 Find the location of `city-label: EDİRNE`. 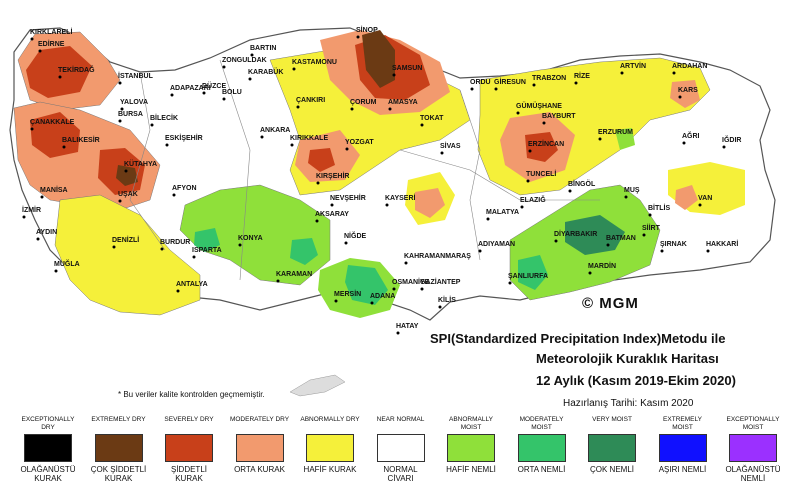

city-label: EDİRNE is located at coordinates (51, 44).